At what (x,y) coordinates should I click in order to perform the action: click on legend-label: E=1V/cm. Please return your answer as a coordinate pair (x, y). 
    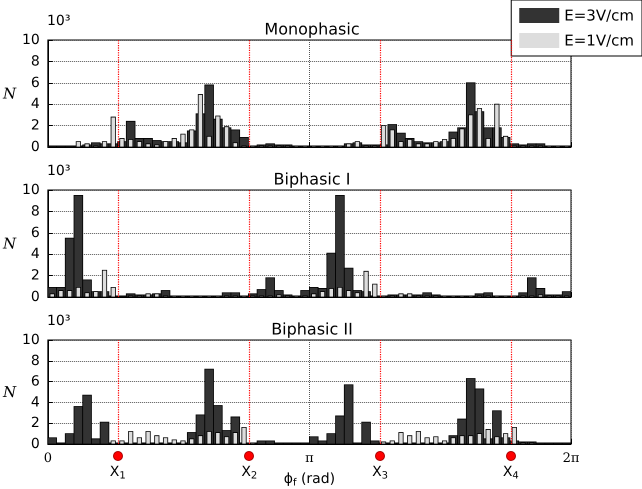
    Looking at the image, I should click on (599, 41).